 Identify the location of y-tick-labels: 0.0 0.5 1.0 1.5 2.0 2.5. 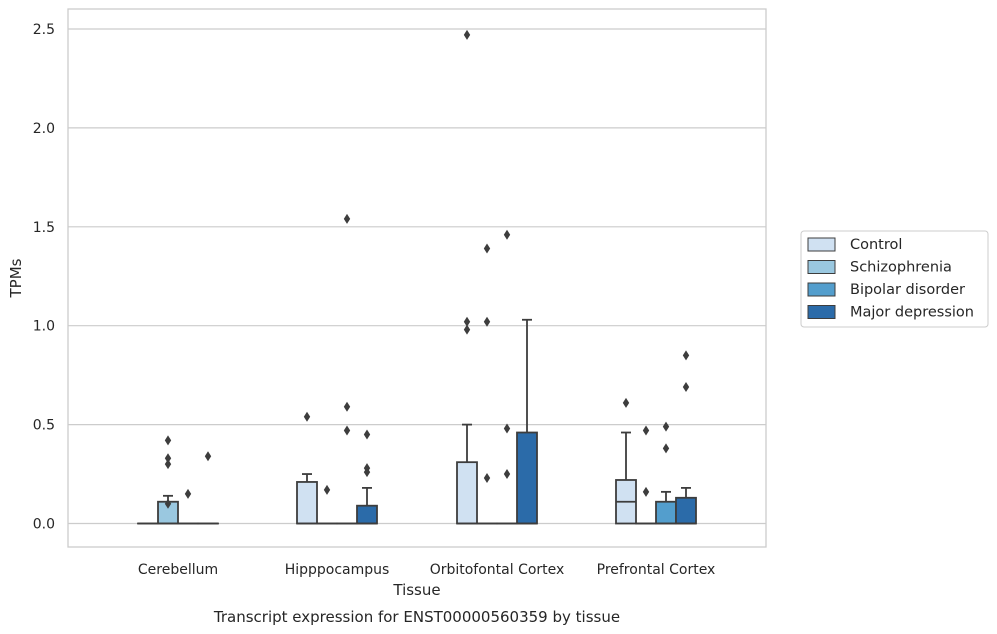
(44, 277).